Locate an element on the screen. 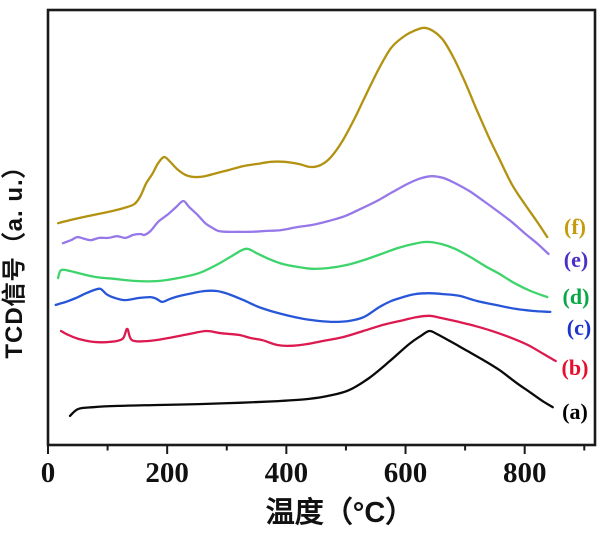 The width and height of the screenshot is (600, 538). curve-d is located at coordinates (302, 269).